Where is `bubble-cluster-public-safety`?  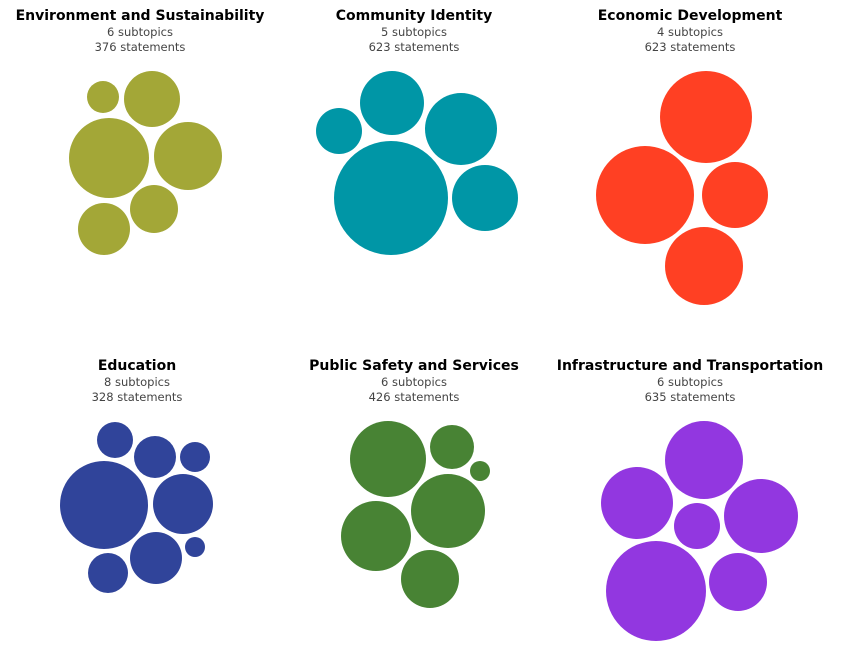 bubble-cluster-public-safety is located at coordinates (415, 514).